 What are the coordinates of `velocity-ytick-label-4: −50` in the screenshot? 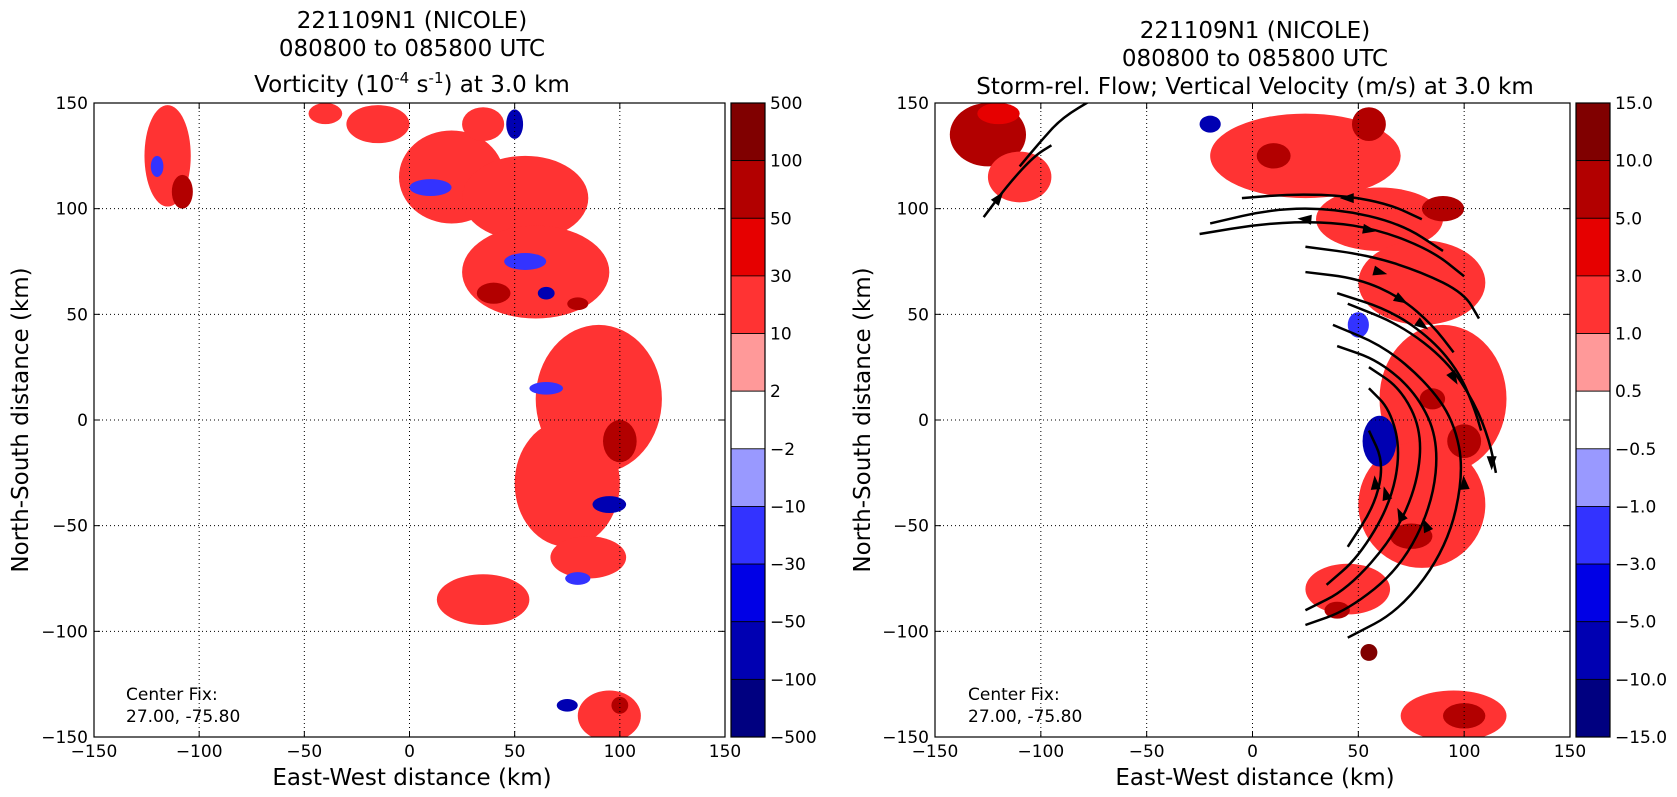 It's located at (911, 527).